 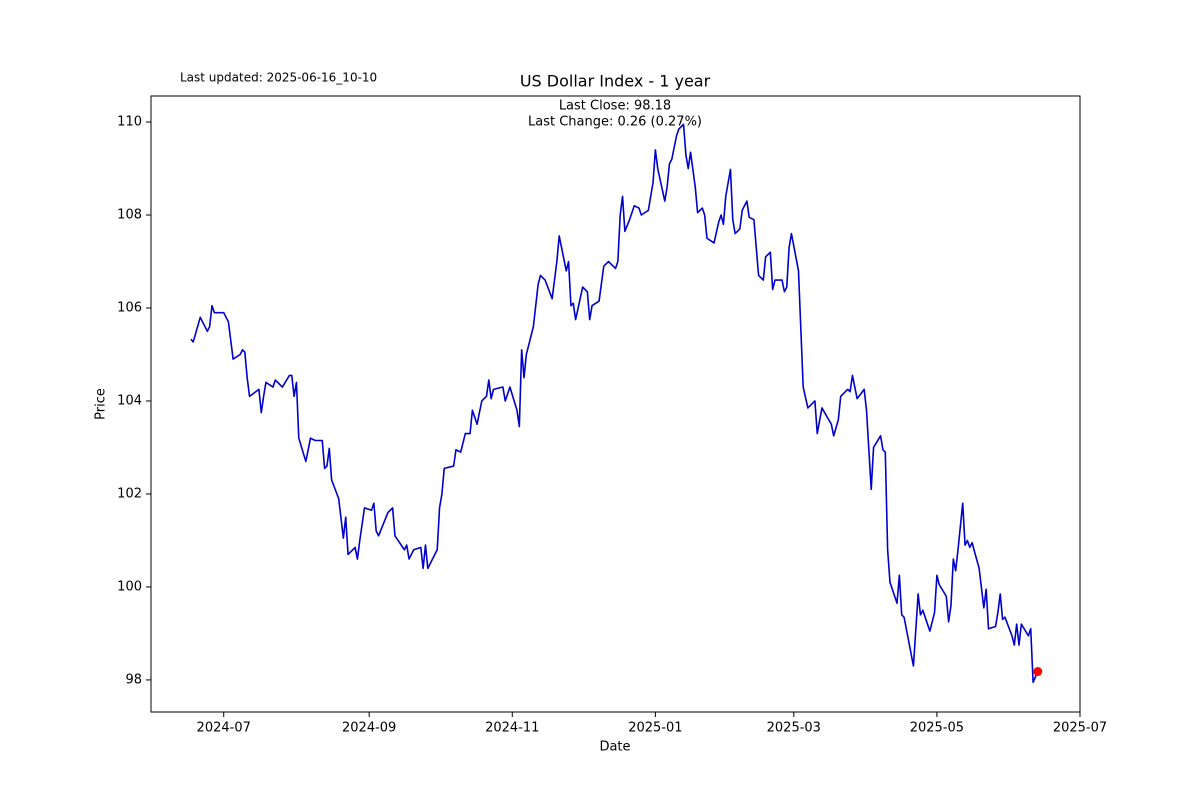 I want to click on x-tick-label: 2025-01, so click(x=655, y=728).